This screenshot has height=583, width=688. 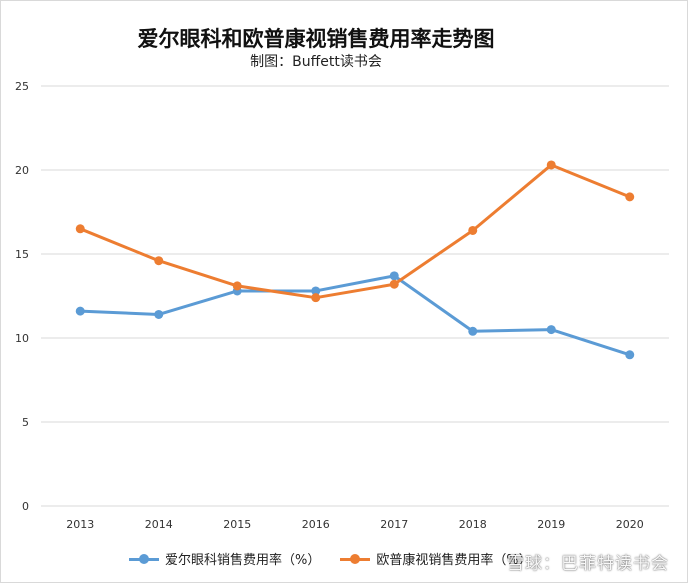 I want to click on x-tick-label-2019: 2019, so click(x=551, y=524).